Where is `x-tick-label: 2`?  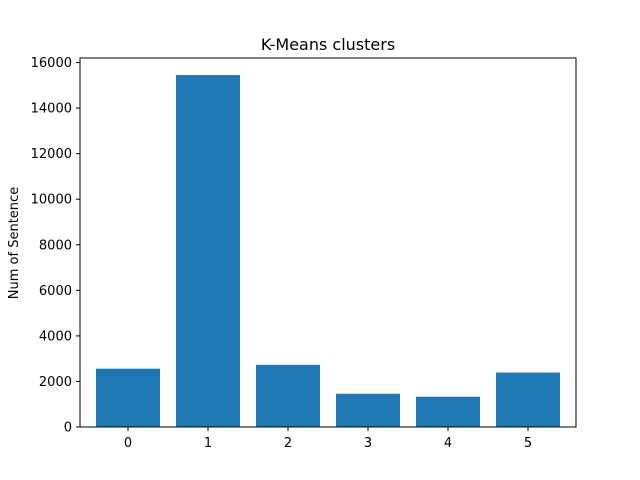 x-tick-label: 2 is located at coordinates (288, 443).